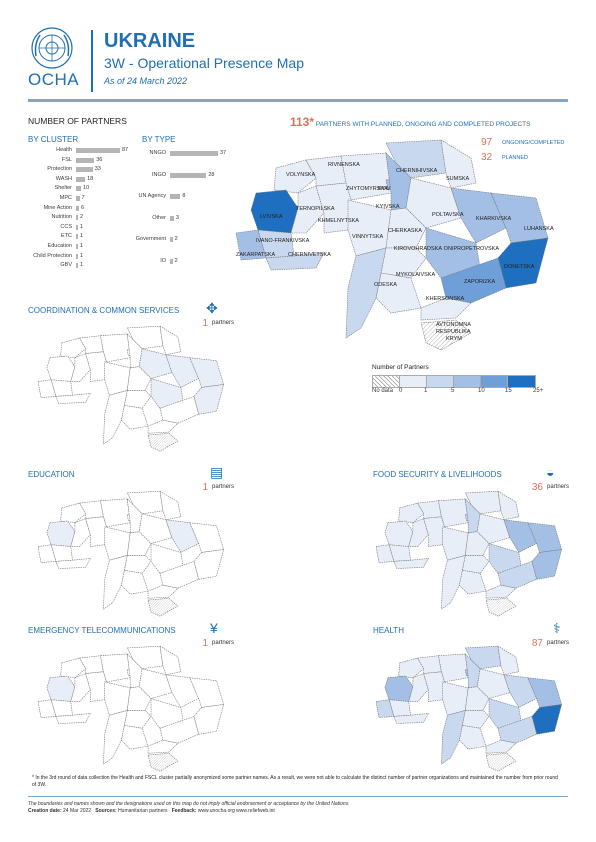  Describe the element at coordinates (515, 158) in the screenshot. I see `planned-label: PLANNED` at that location.